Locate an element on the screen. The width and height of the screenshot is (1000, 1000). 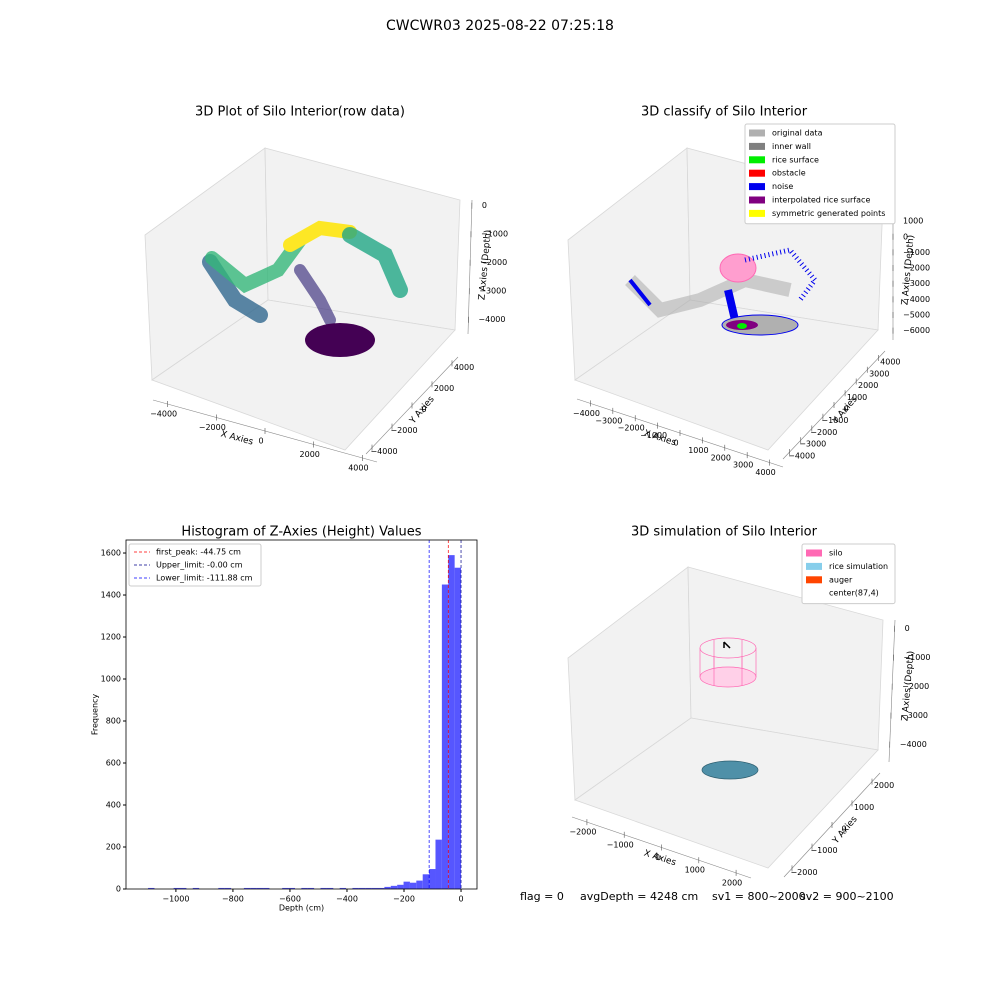
legend-label: silo is located at coordinates (836, 553).